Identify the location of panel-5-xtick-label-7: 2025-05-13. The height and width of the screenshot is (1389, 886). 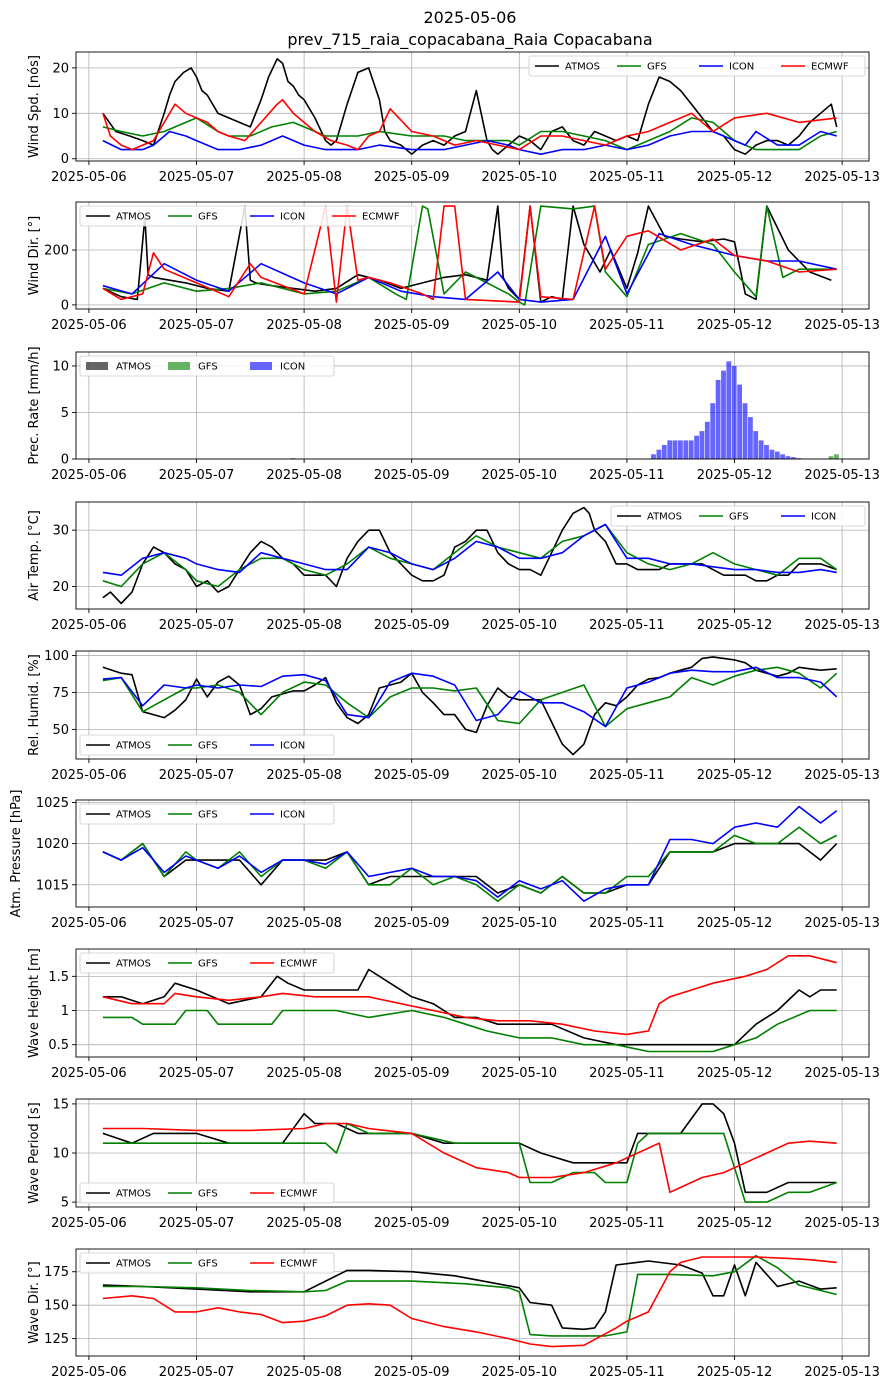
(842, 775).